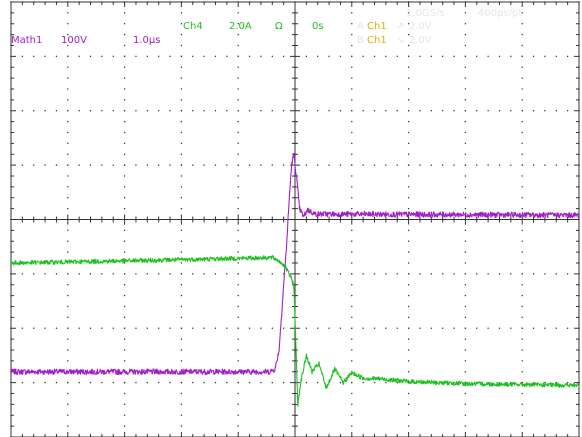 Image resolution: width=582 pixels, height=437 pixels. Describe the element at coordinates (193, 26) in the screenshot. I see `ch4-channel-label: Ch4` at that location.